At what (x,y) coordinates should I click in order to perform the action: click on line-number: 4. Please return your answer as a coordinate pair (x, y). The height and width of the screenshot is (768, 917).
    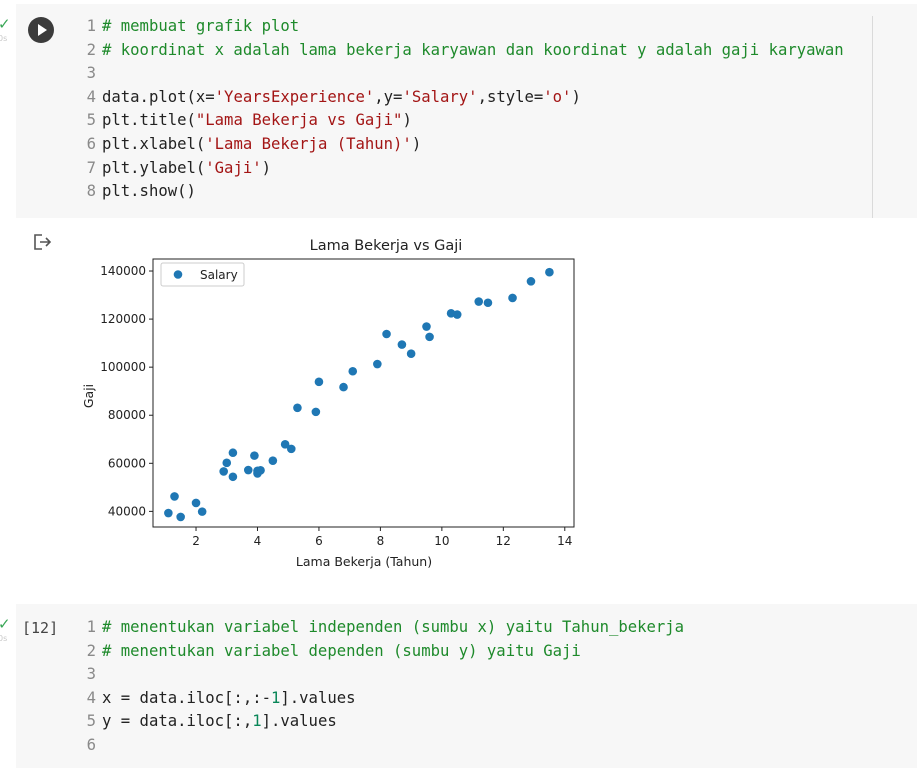
    Looking at the image, I should click on (91, 697).